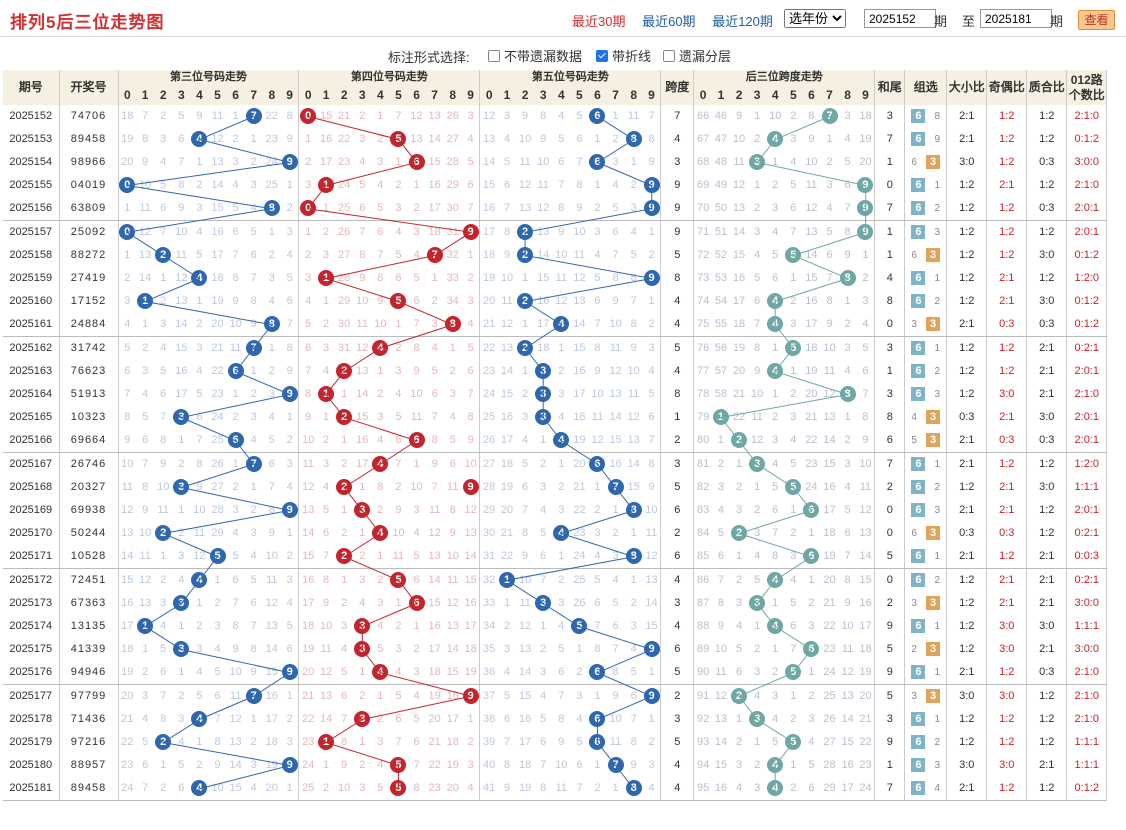  What do you see at coordinates (489, 371) in the screenshot?
I see `miss-cell: 23` at bounding box center [489, 371].